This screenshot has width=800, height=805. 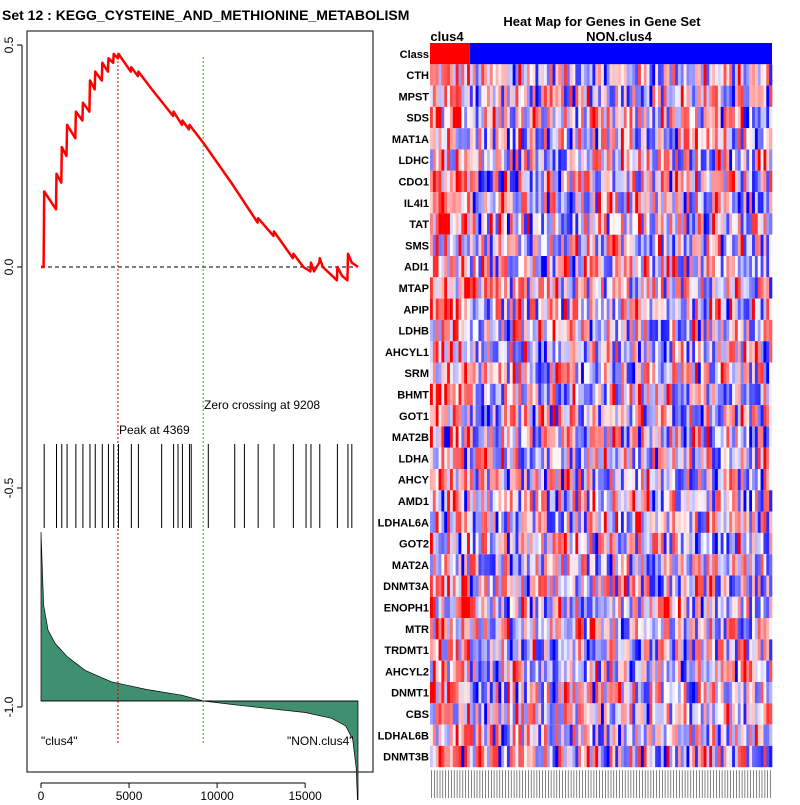 What do you see at coordinates (447, 36) in the screenshot?
I see `heatmap-group-label-clus4: clus4` at bounding box center [447, 36].